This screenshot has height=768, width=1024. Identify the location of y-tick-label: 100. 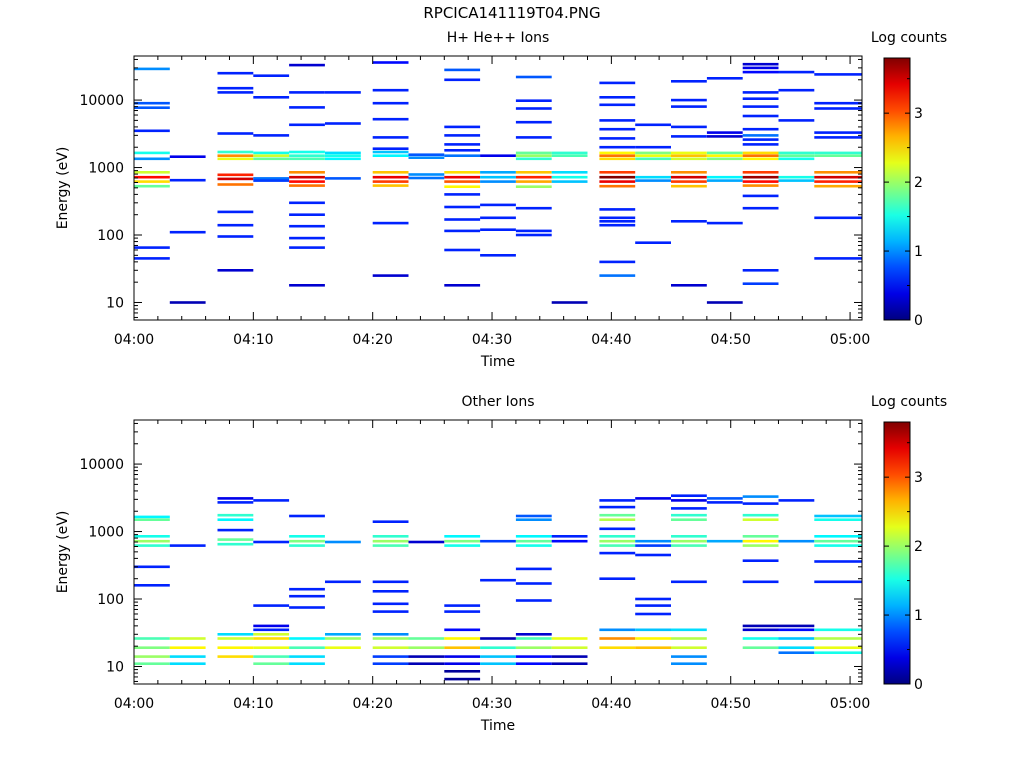
(110, 236).